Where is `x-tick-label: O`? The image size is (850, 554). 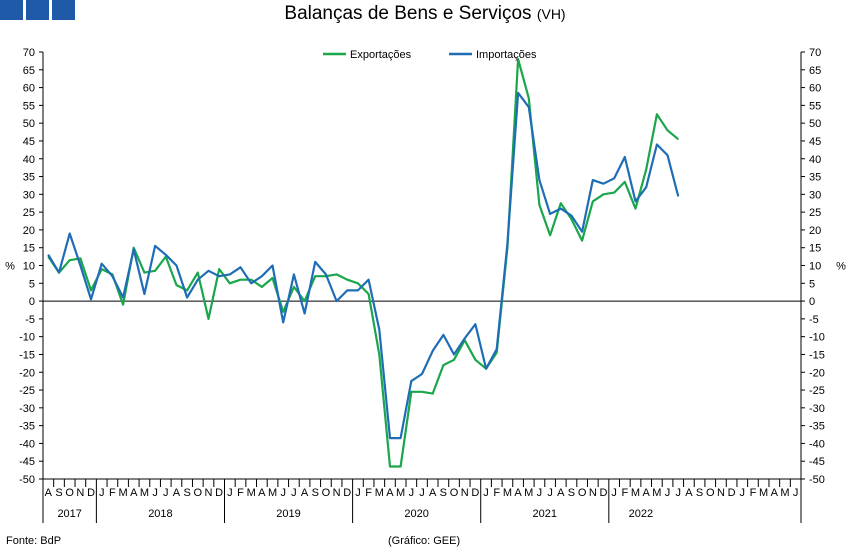
x-tick-label: O is located at coordinates (454, 493).